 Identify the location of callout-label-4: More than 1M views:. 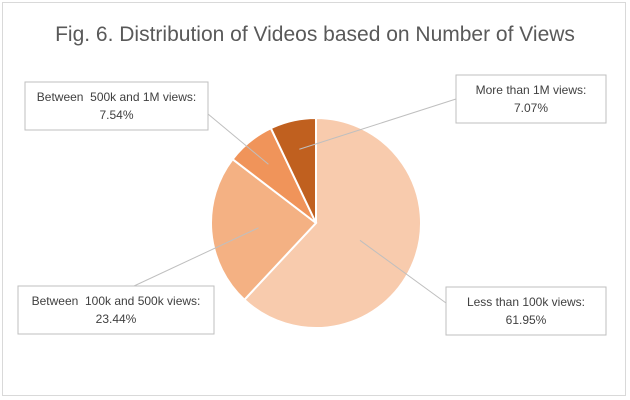
(531, 90).